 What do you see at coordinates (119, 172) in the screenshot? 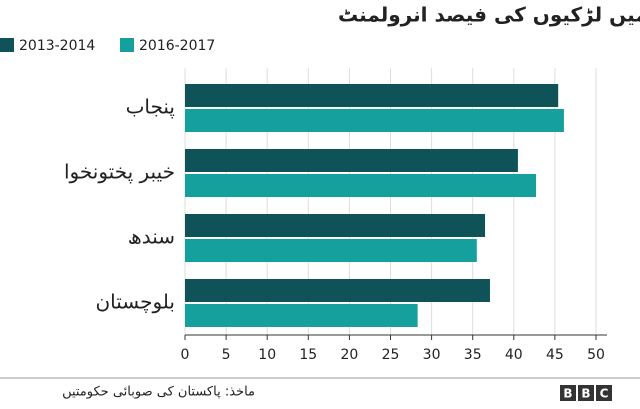
I see `category-label: خیبر پختونخوا` at bounding box center [119, 172].